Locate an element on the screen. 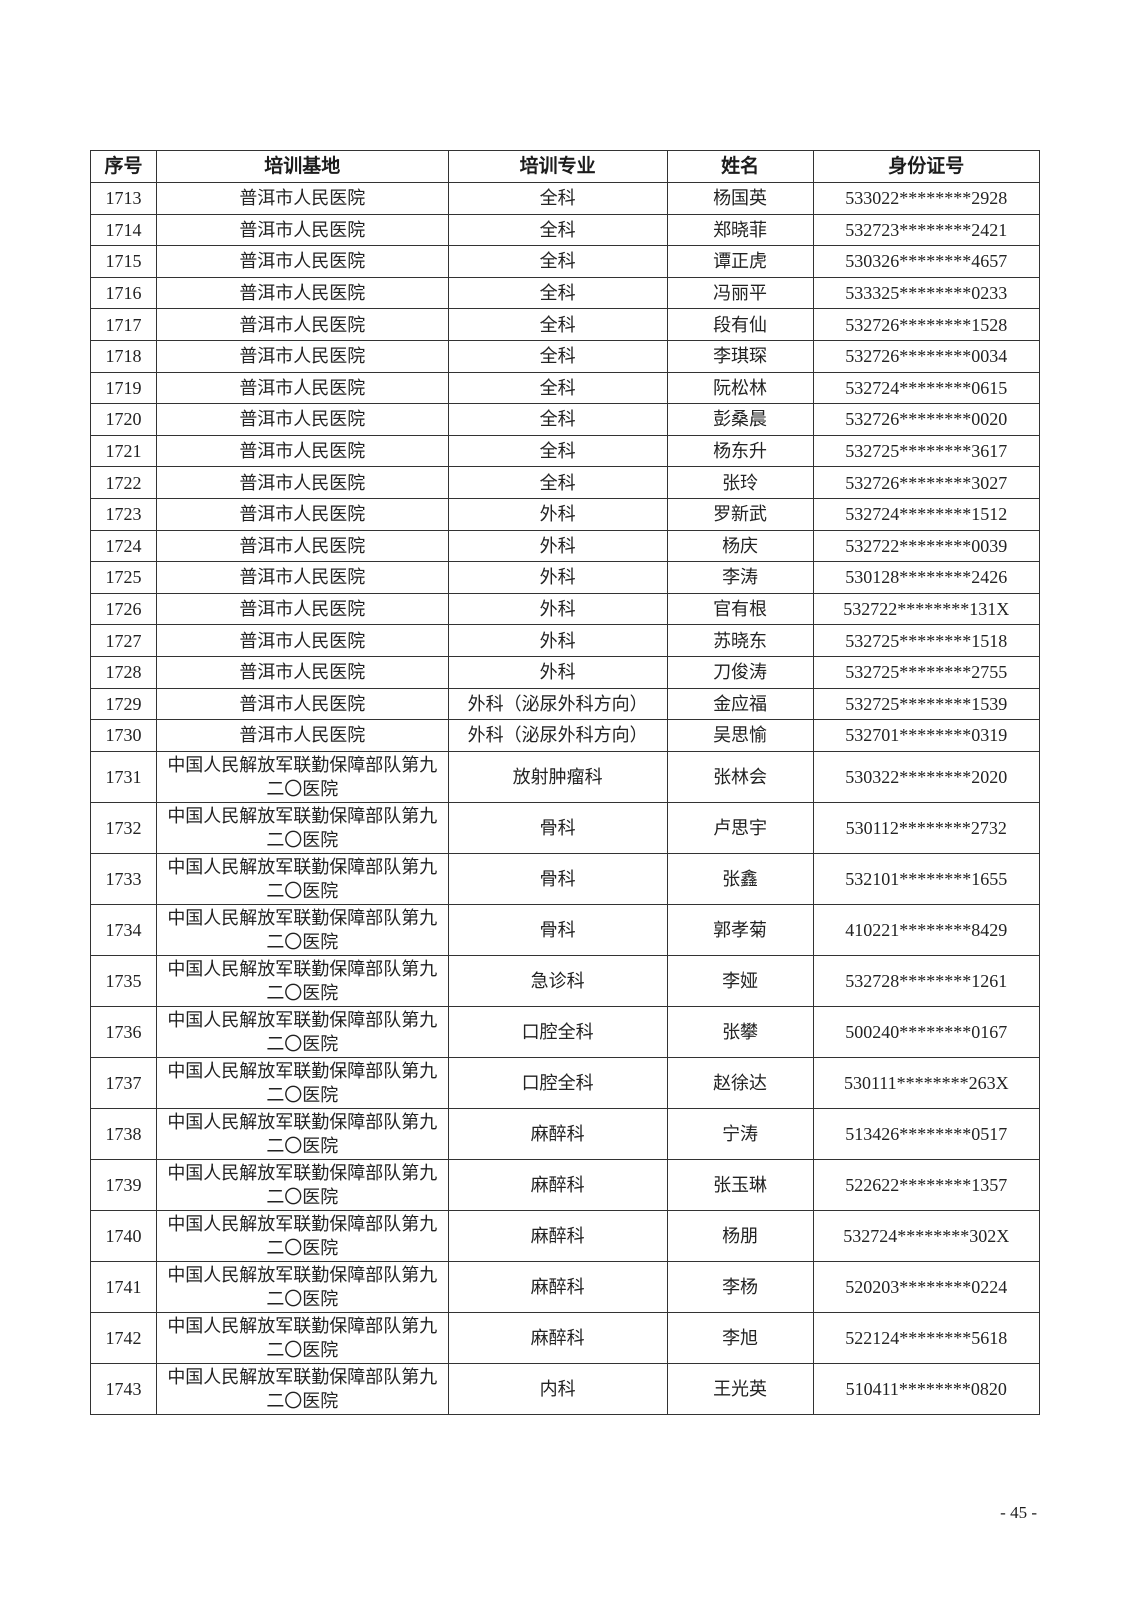 Image resolution: width=1131 pixels, height=1600 pixels. cell-training-specialty: 口腔全科 is located at coordinates (557, 1082).